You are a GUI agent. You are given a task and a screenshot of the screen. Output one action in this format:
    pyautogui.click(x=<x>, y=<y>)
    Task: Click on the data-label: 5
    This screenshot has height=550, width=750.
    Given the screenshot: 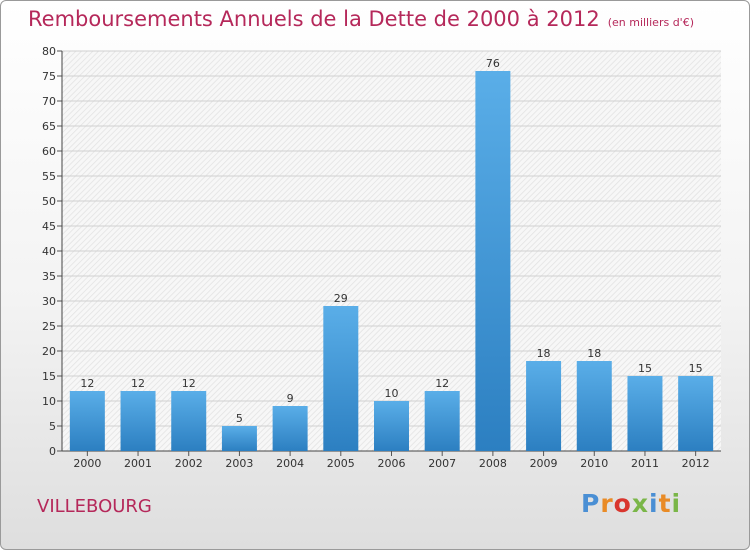 What is the action you would take?
    pyautogui.click(x=239, y=418)
    